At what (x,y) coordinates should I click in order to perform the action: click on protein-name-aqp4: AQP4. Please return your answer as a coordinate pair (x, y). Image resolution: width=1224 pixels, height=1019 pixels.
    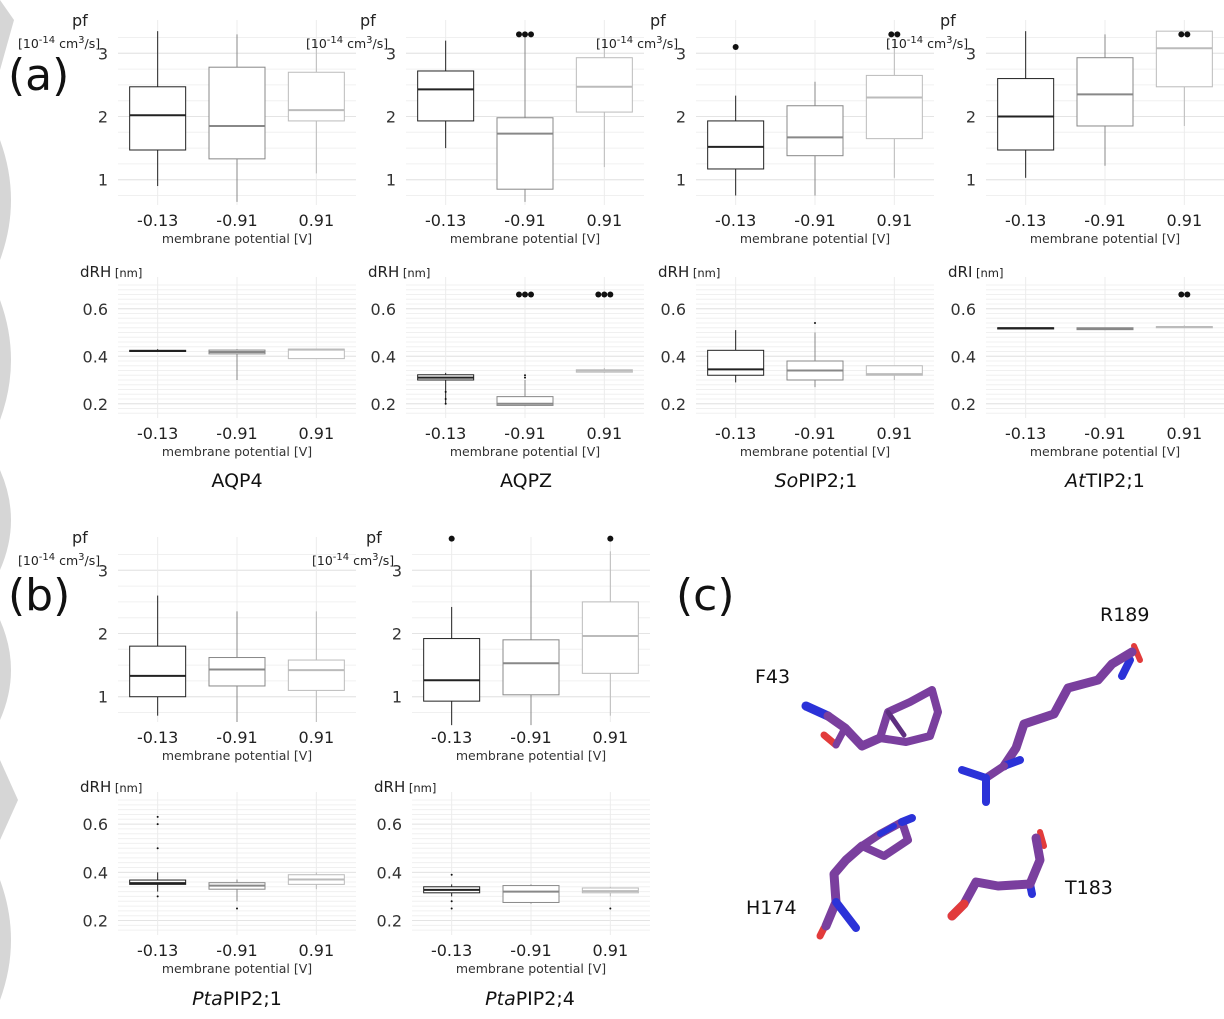
    Looking at the image, I should click on (237, 481).